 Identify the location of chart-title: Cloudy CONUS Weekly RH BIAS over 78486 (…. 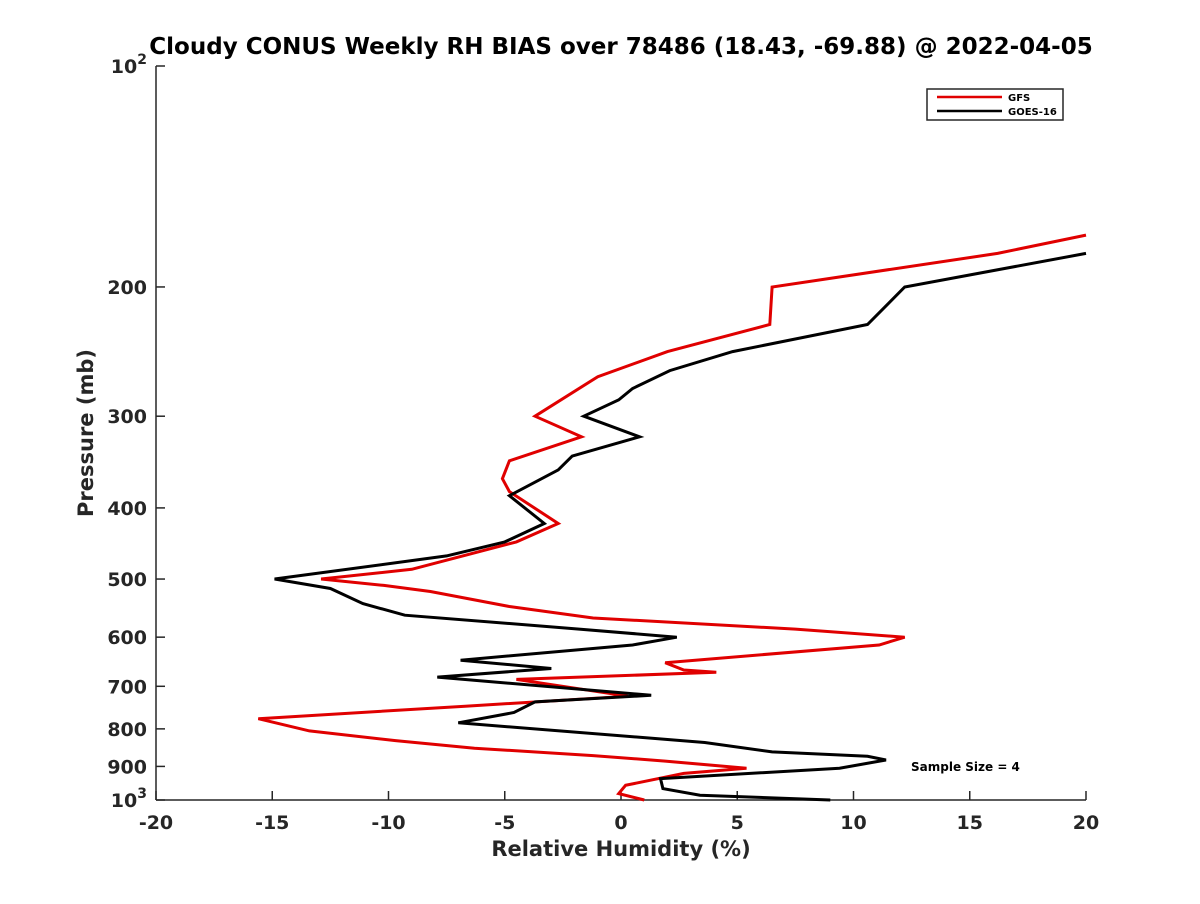
(620, 47).